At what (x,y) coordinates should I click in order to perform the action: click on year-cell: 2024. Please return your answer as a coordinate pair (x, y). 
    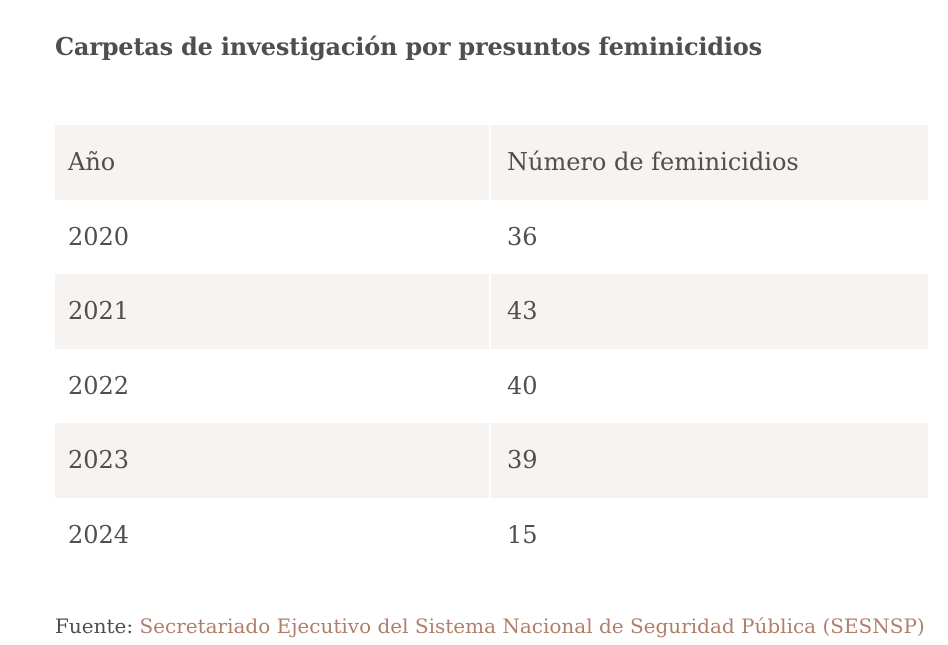
    Looking at the image, I should click on (99, 534).